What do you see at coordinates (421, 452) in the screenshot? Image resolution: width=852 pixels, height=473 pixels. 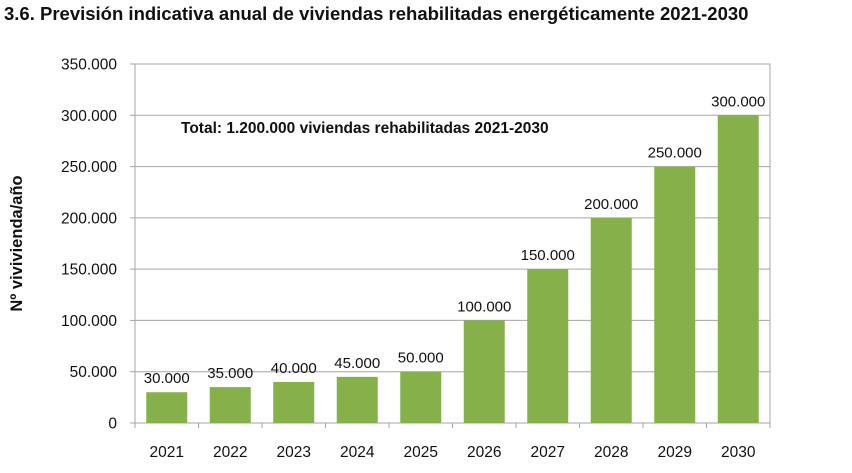 I see `x-tick-label: 2025` at bounding box center [421, 452].